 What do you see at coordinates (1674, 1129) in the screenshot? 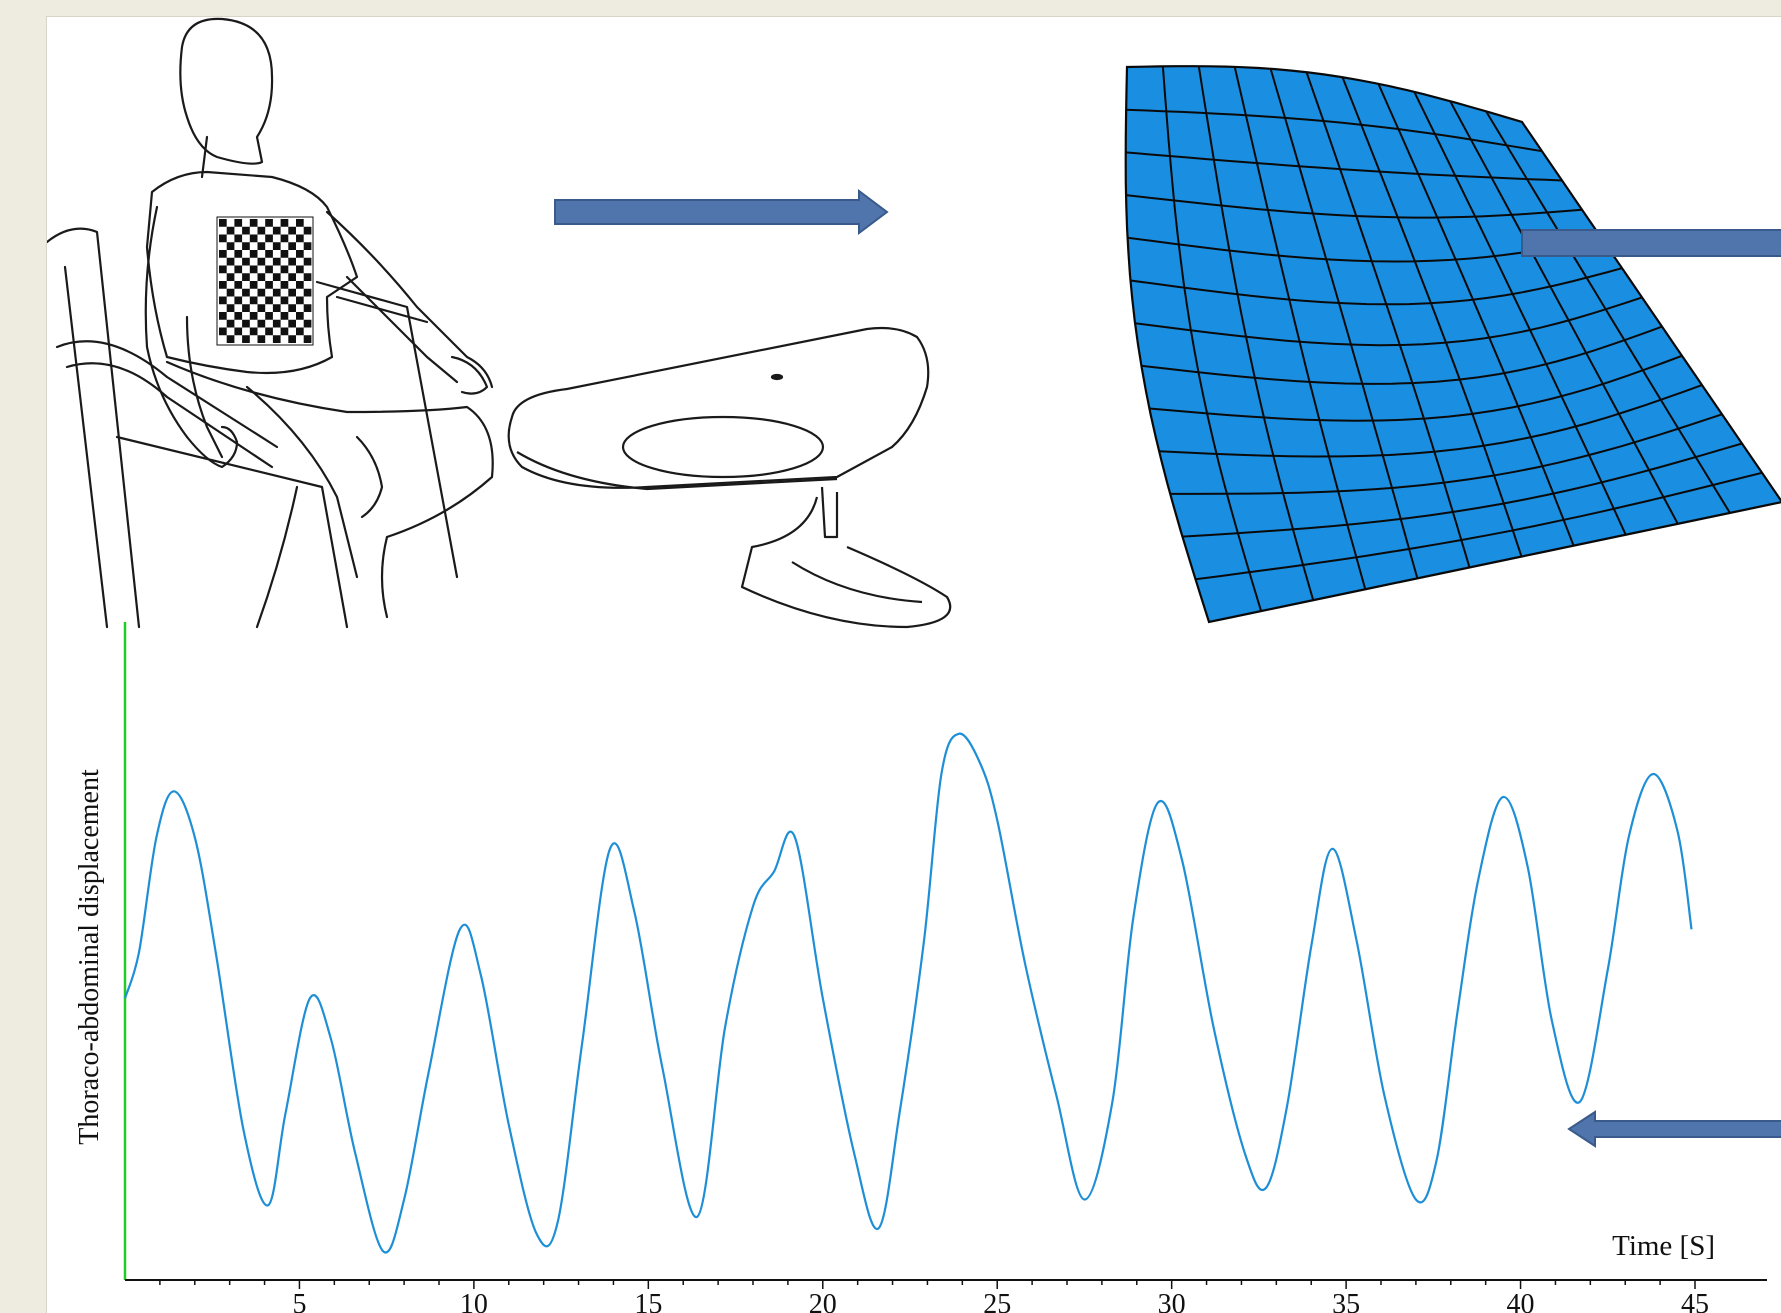
I see `arrow-left-icon` at bounding box center [1674, 1129].